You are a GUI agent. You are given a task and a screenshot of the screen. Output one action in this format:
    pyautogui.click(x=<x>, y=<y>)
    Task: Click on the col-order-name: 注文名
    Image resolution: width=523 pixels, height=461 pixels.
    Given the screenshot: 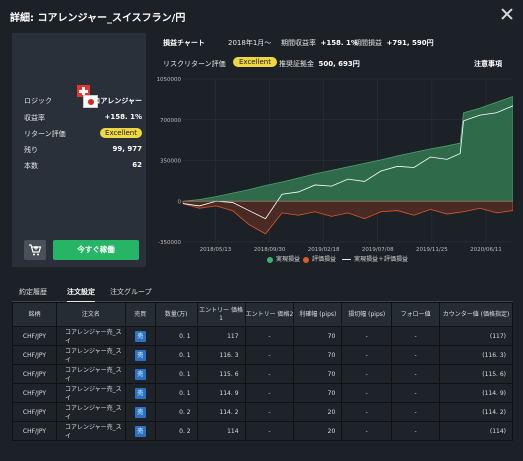 What is the action you would take?
    pyautogui.click(x=90, y=314)
    